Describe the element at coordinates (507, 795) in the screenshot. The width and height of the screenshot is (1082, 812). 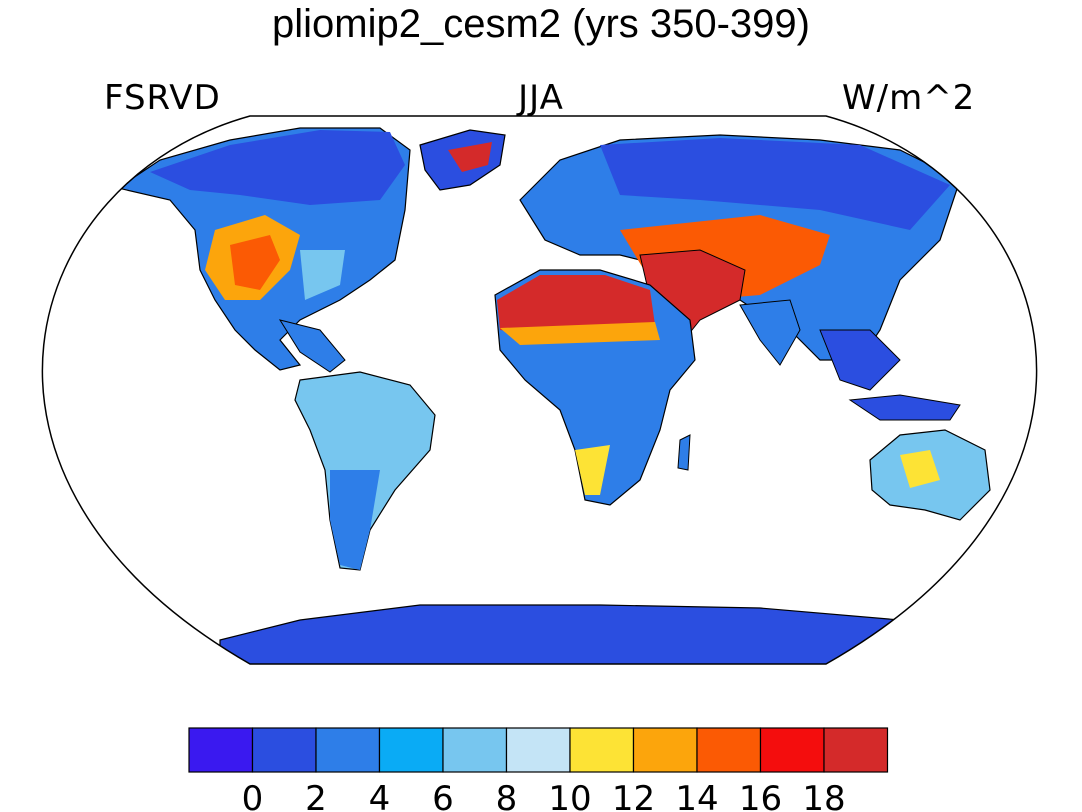
I see `colorbar-tick-label: 8` at that location.